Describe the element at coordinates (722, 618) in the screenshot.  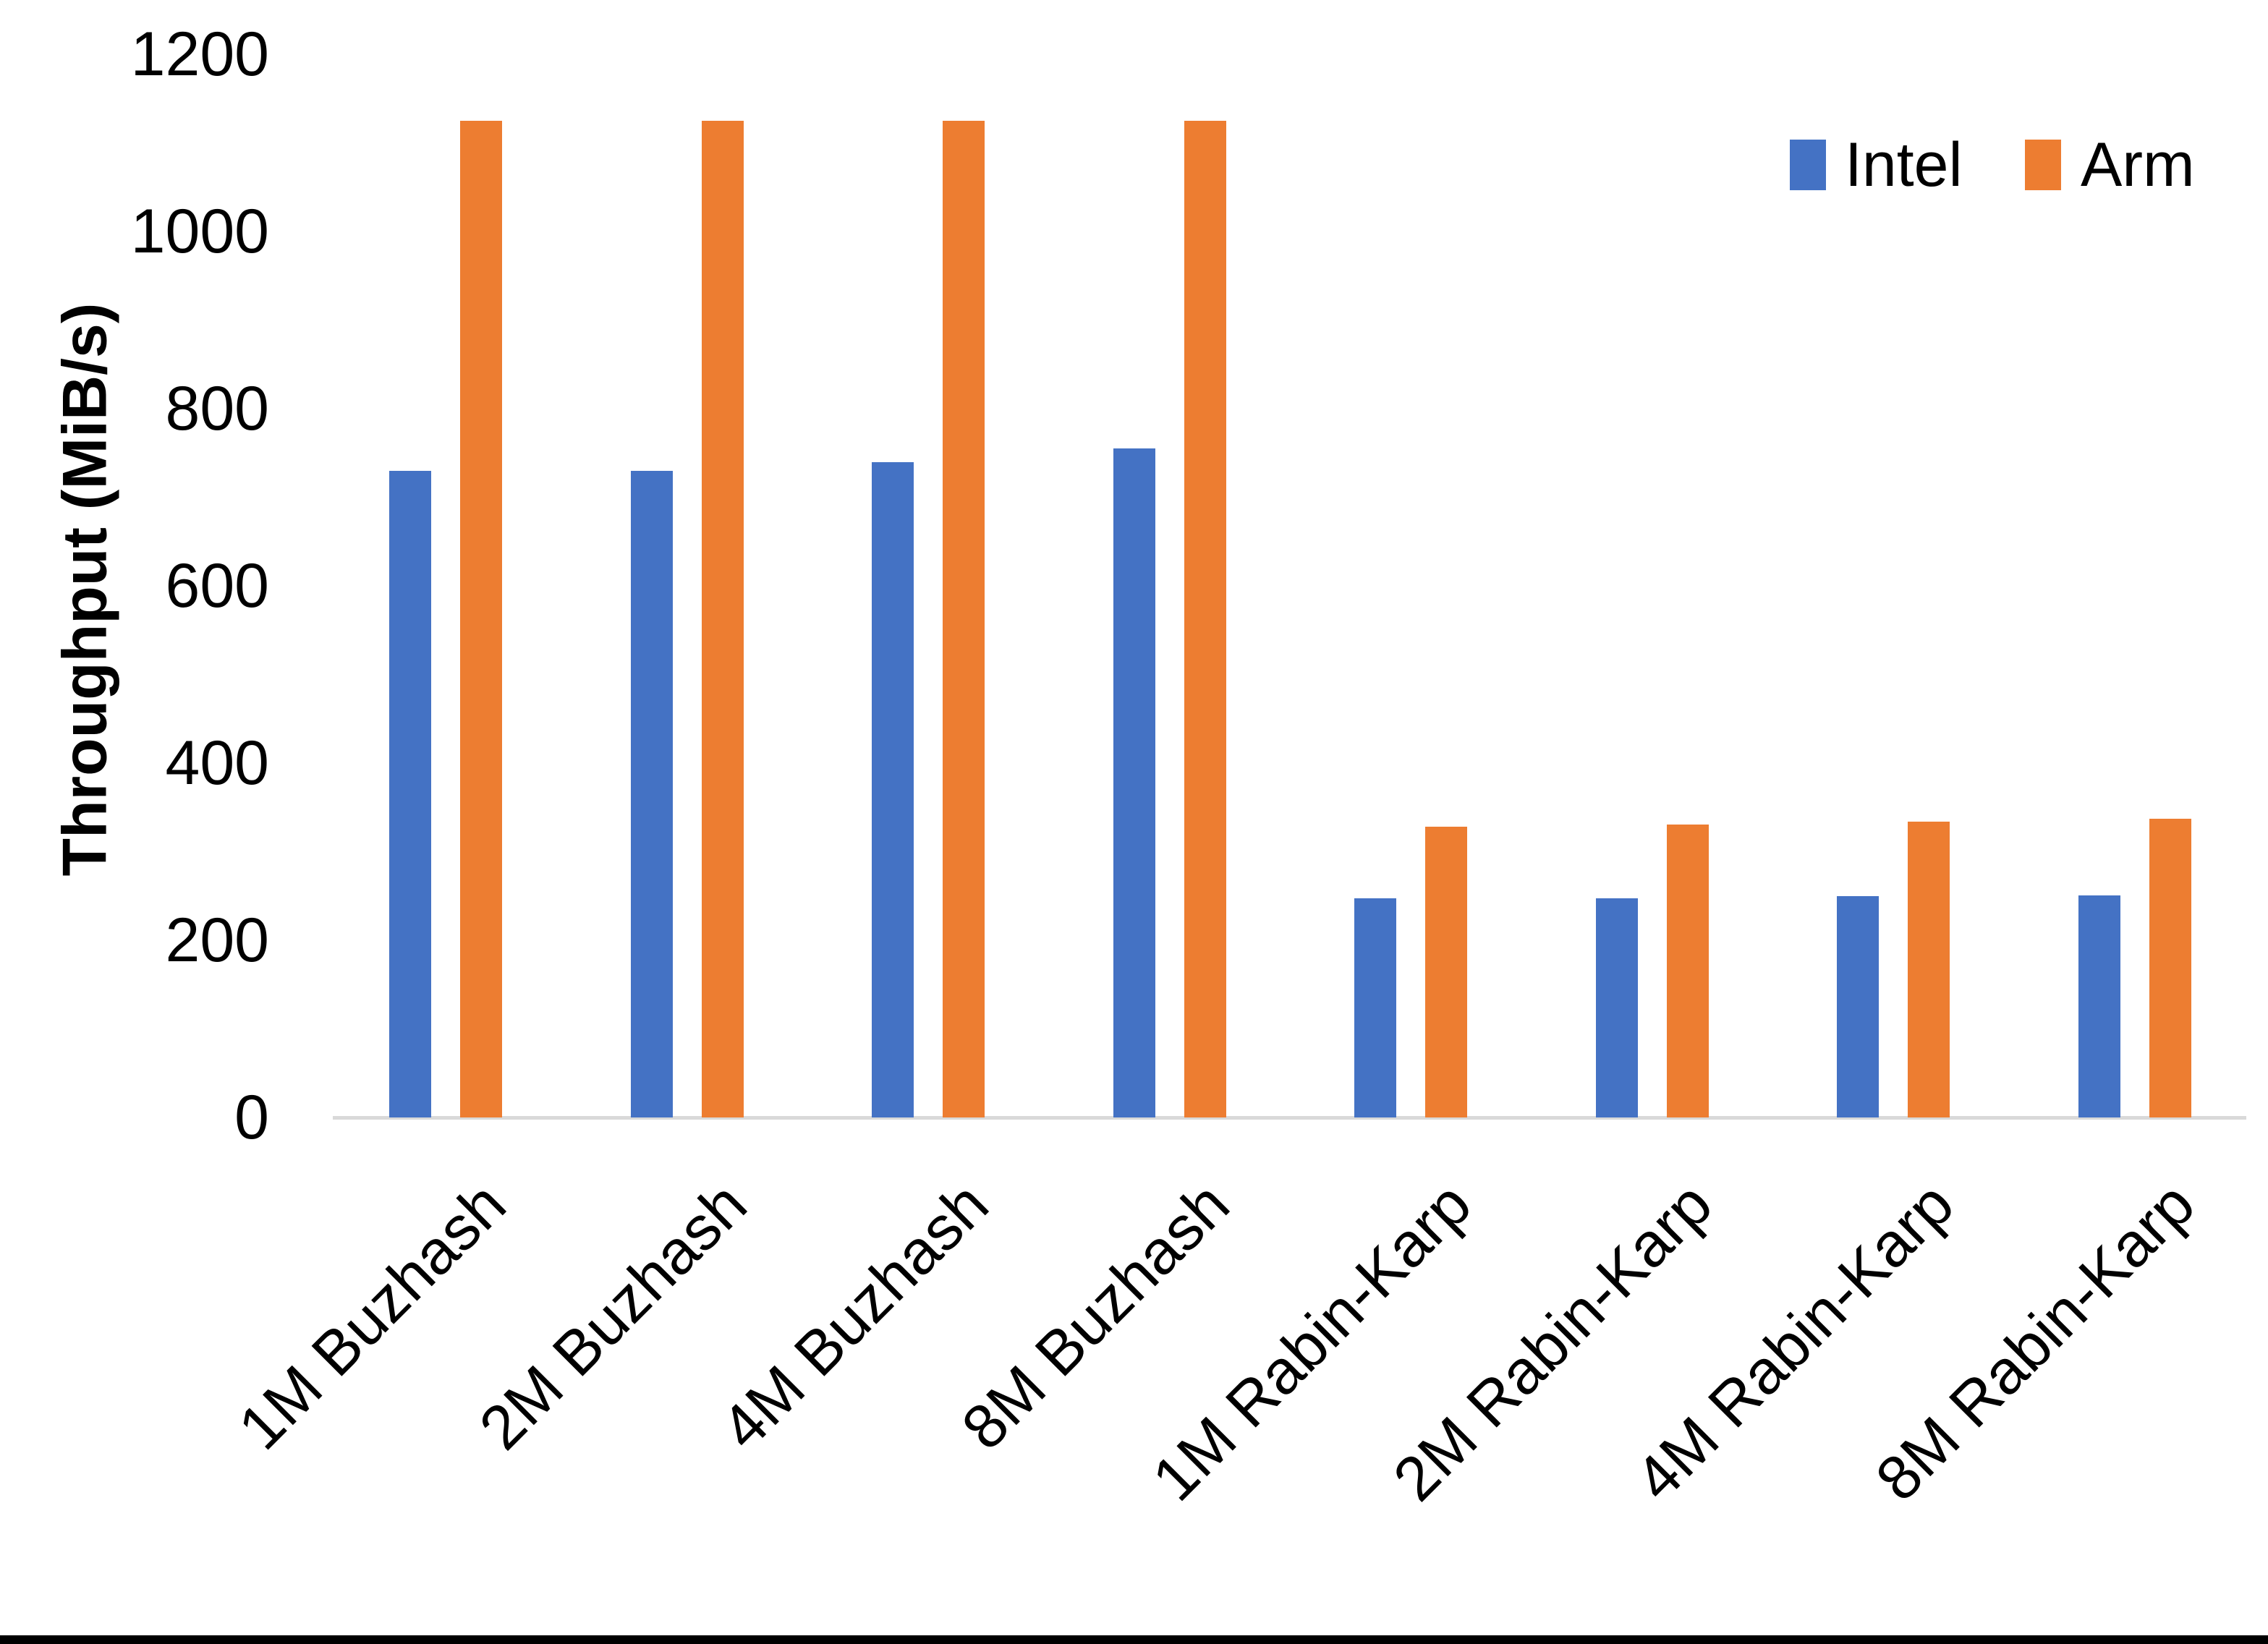
I see `bar-arm-2m-buzhash` at that location.